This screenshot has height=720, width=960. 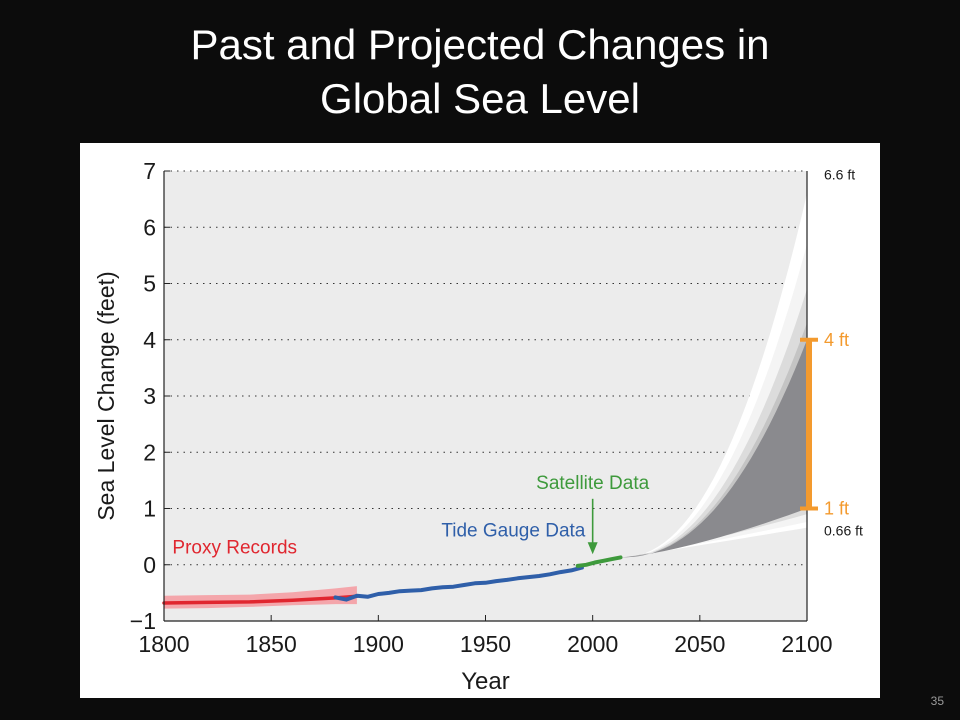 I want to click on y-tick-label: 0, so click(x=149, y=565).